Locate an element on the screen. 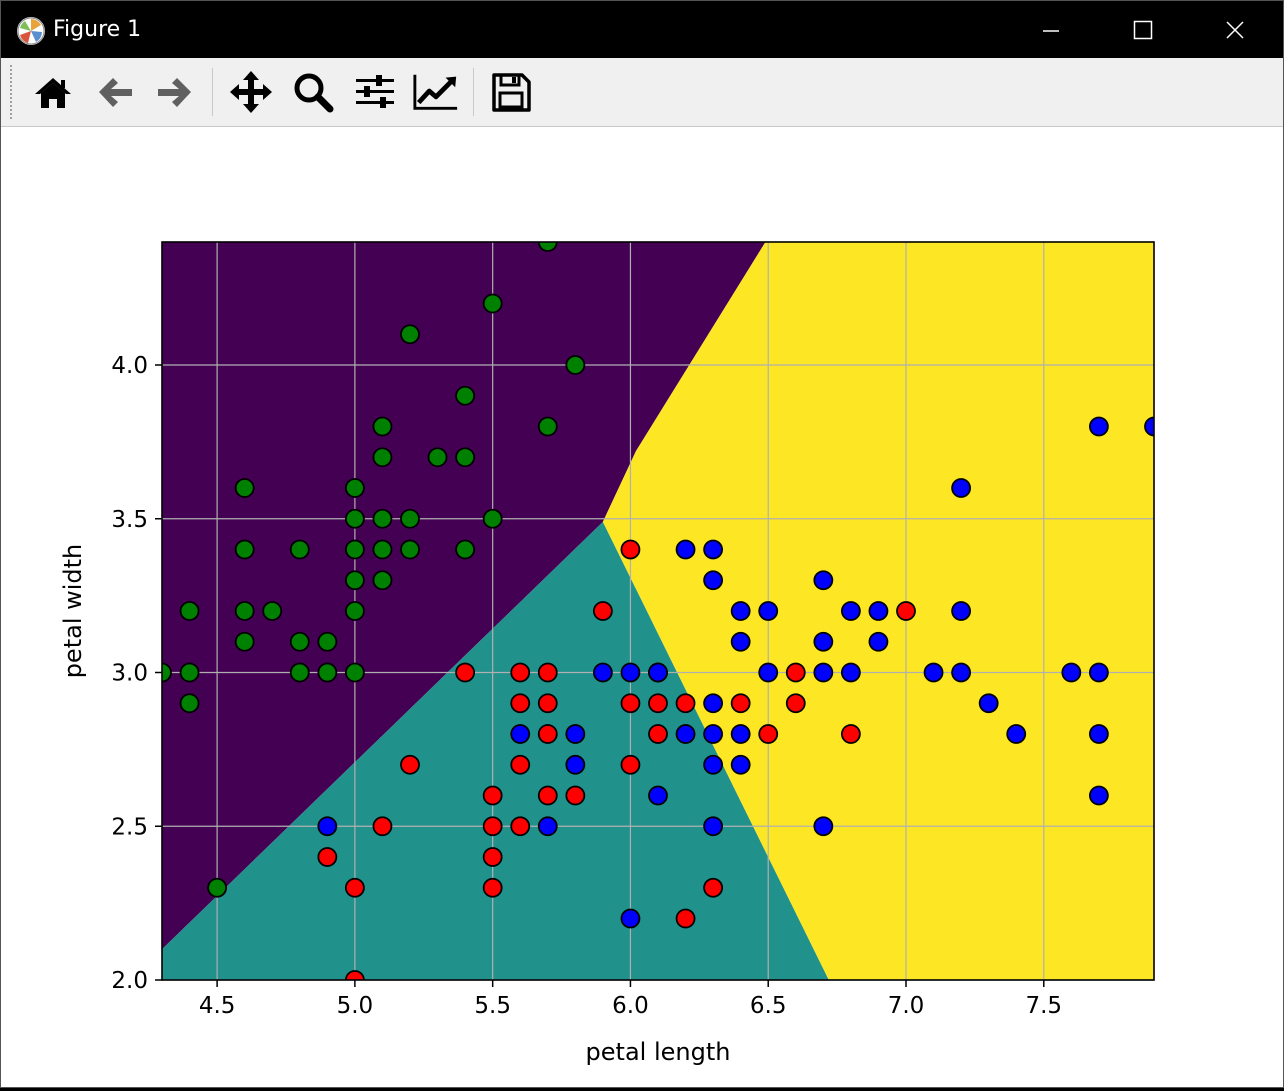 Image resolution: width=1284 pixels, height=1091 pixels. subplots-button is located at coordinates (375, 92).